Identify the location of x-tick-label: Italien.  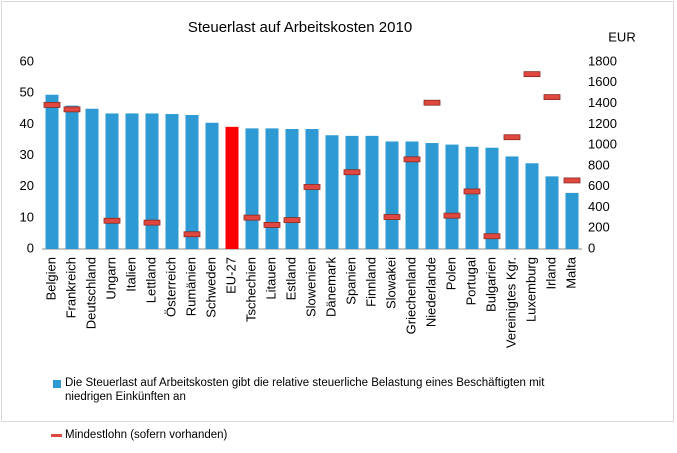
(130, 274).